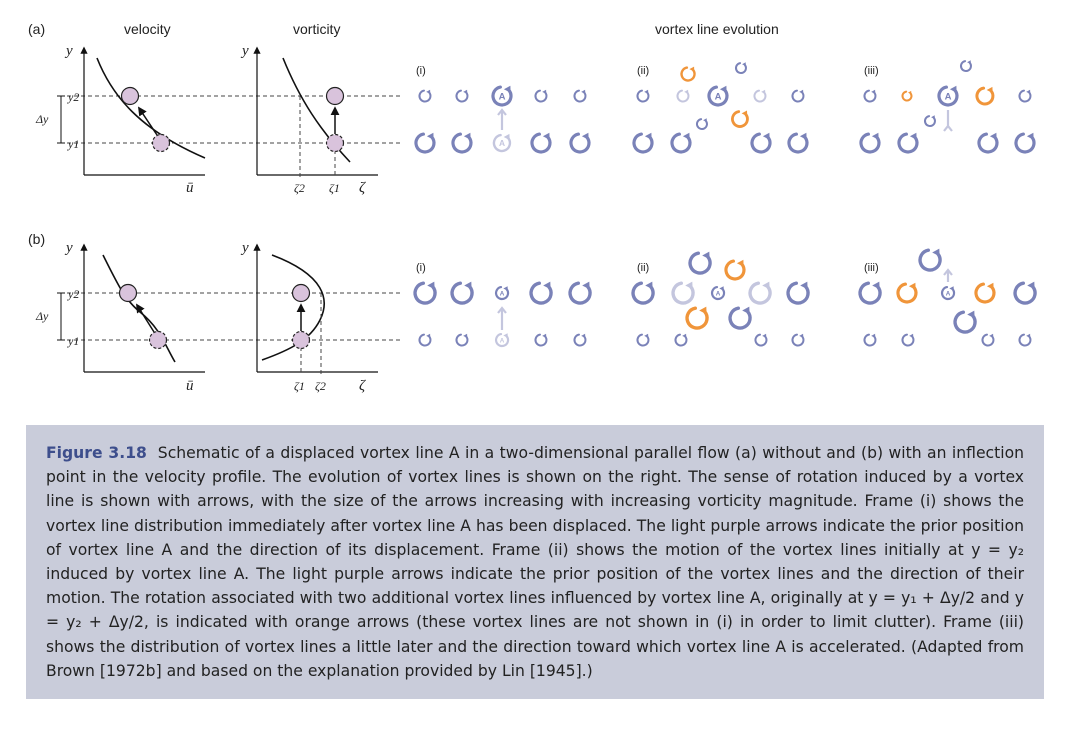 This screenshot has height=734, width=1070. Describe the element at coordinates (147, 29) in the screenshot. I see `velocity-title: velocity` at that location.